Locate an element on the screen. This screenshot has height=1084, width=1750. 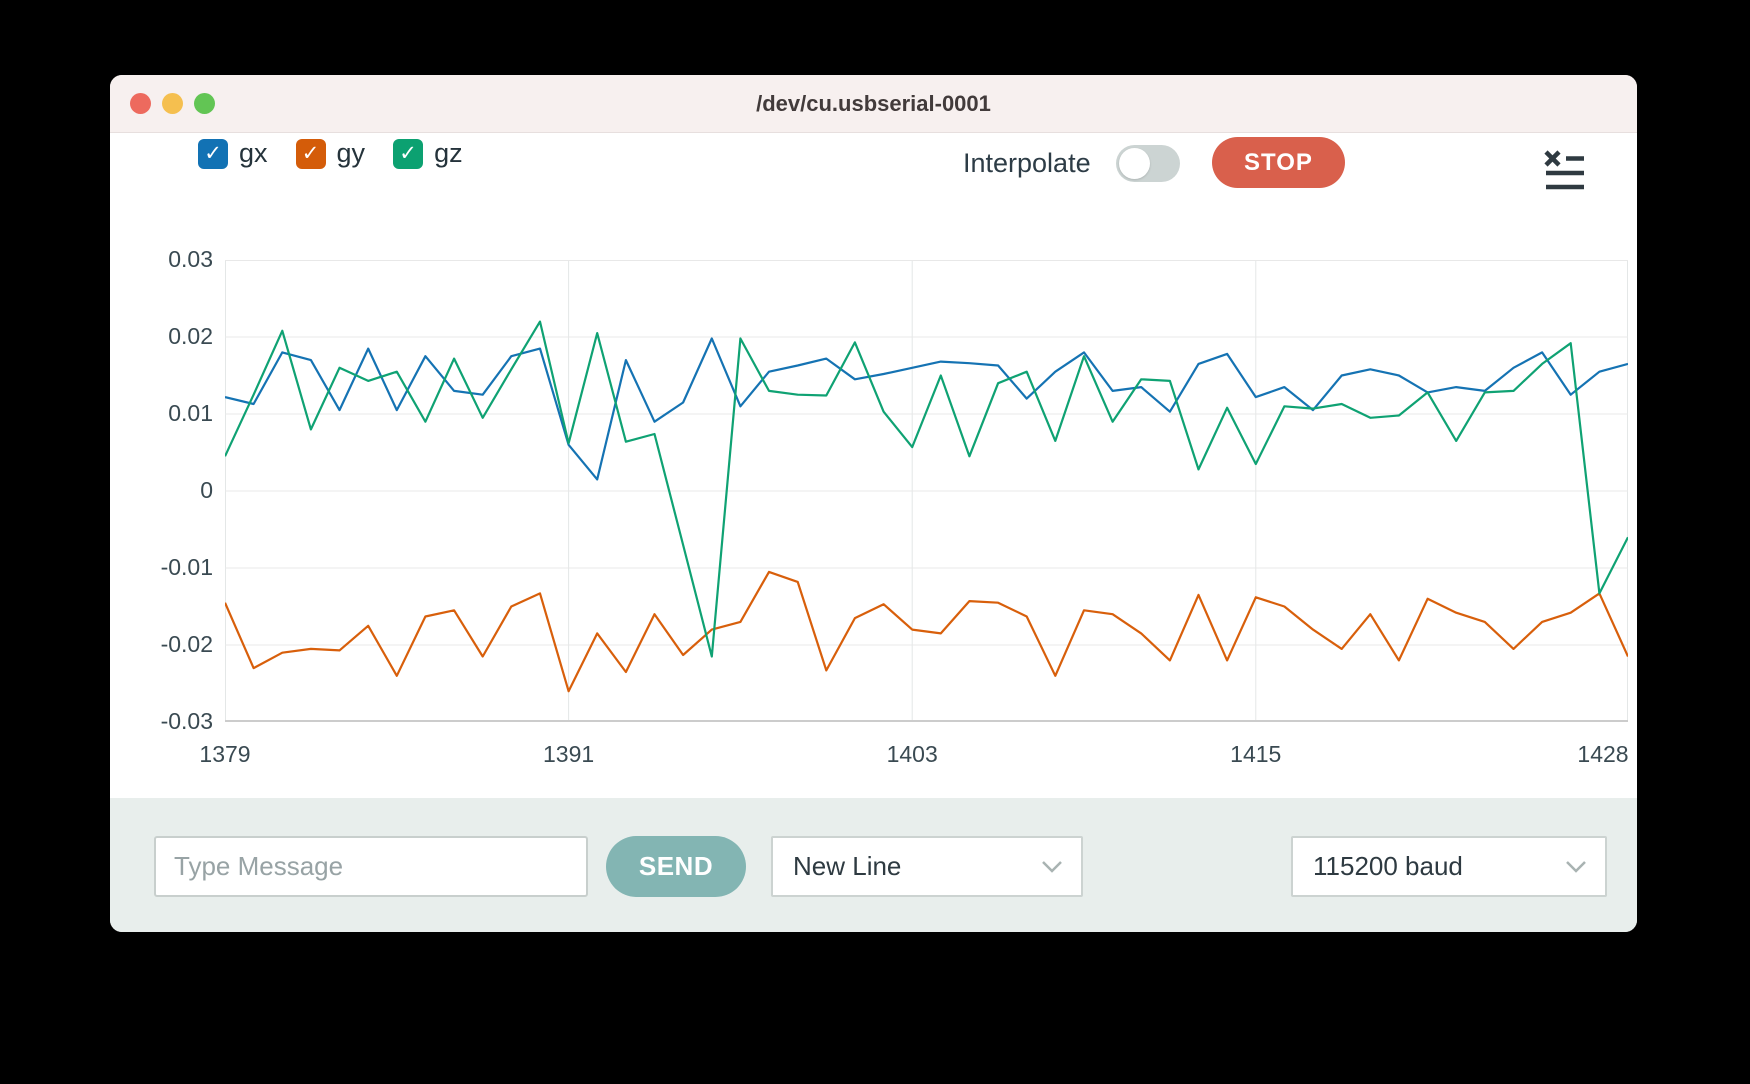
y-tick-label: 0.01 is located at coordinates (190, 413).